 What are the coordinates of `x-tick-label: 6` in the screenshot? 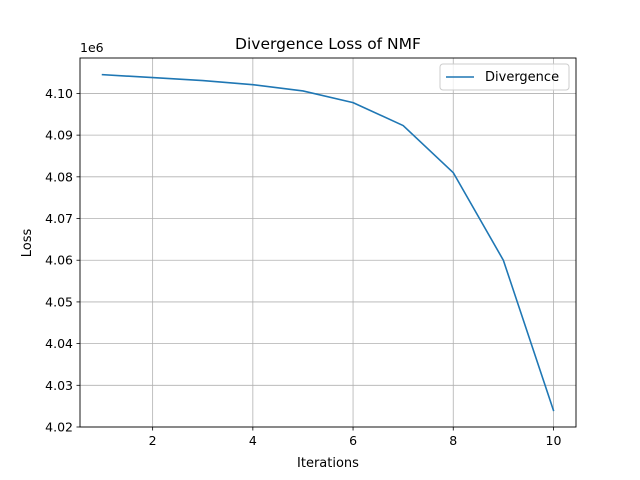 It's located at (353, 440).